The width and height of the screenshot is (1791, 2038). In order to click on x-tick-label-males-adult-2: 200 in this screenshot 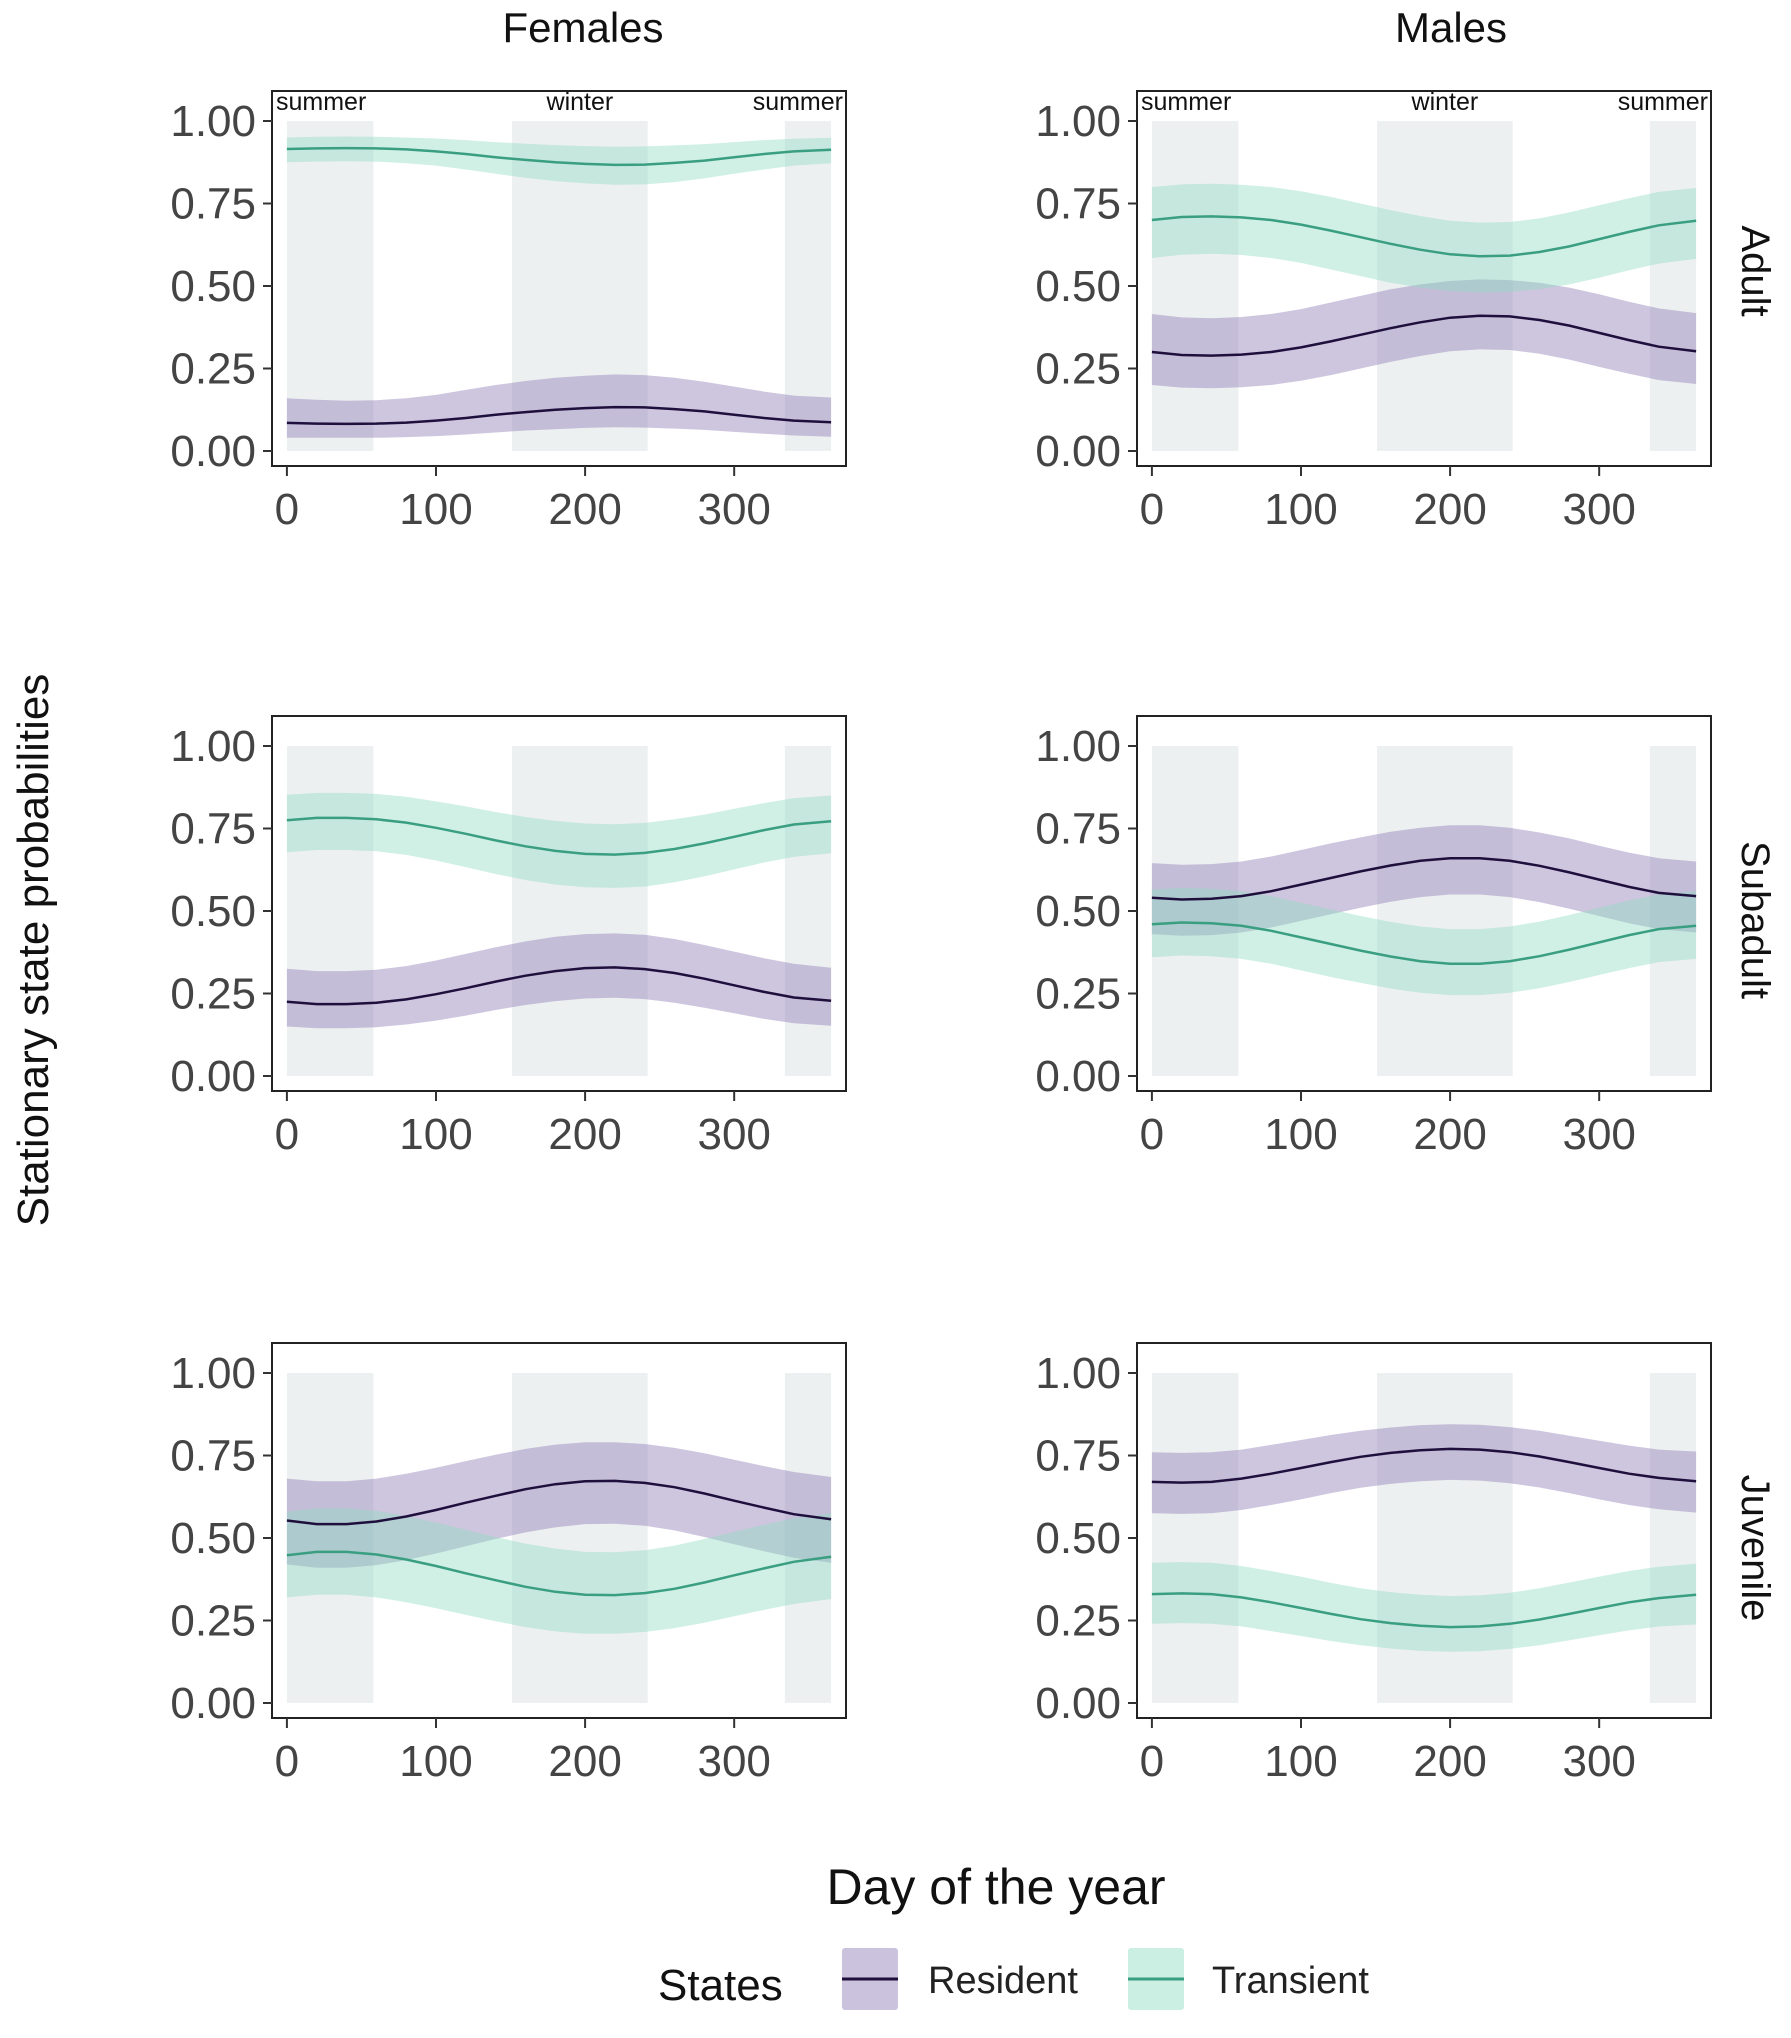, I will do `click(1449, 509)`.